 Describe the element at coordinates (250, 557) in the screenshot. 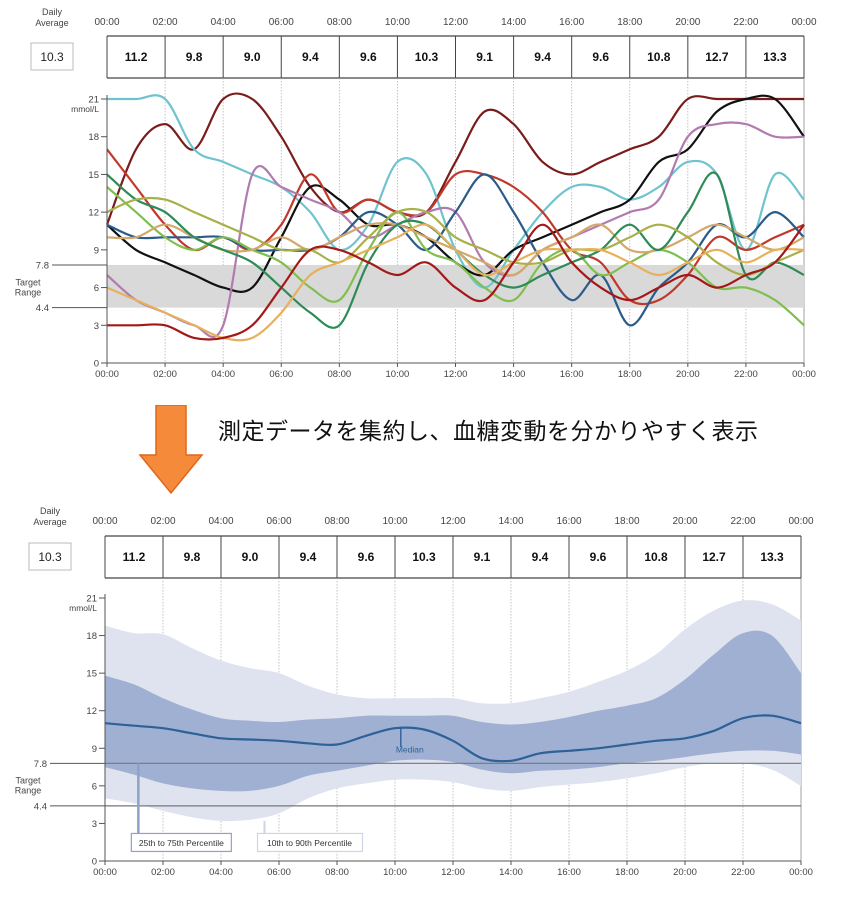

I see `interval-average-value: 9.0` at that location.